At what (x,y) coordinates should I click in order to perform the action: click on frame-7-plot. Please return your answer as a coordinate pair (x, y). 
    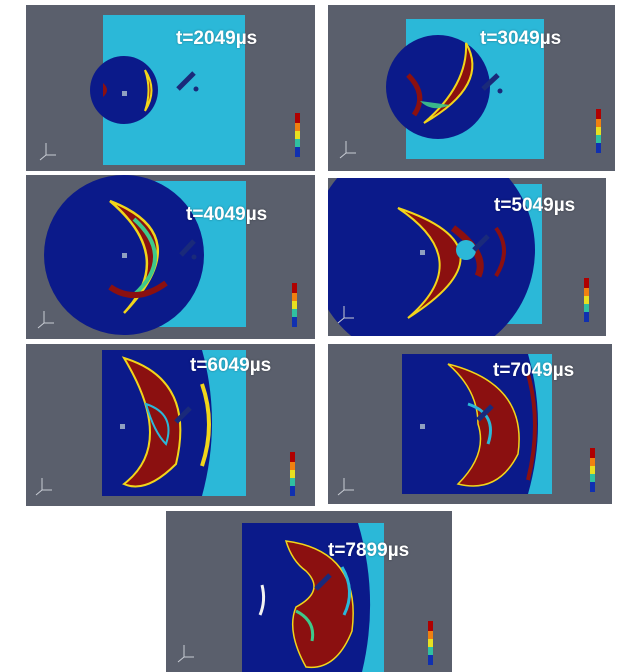
    Looking at the image, I should click on (309, 591).